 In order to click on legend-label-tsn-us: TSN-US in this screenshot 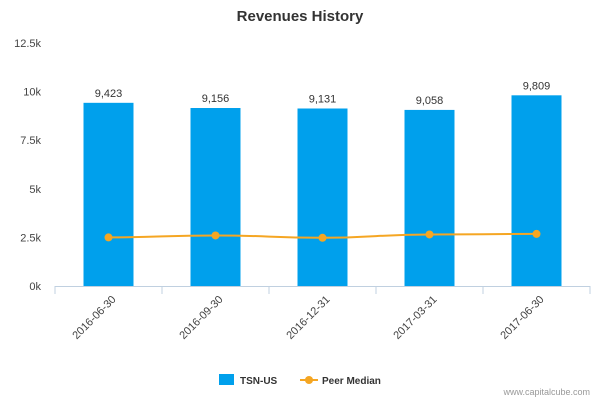, I will do `click(259, 381)`.